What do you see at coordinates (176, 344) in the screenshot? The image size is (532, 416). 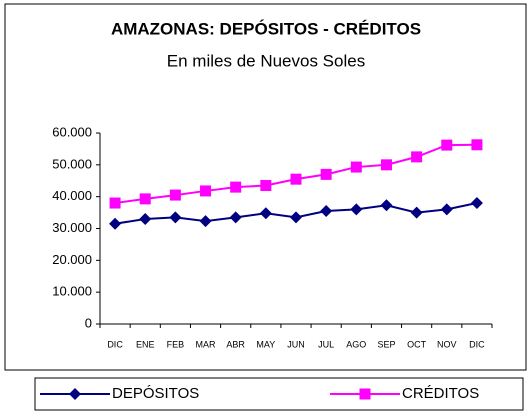 I see `x-tick-label: FEB` at bounding box center [176, 344].